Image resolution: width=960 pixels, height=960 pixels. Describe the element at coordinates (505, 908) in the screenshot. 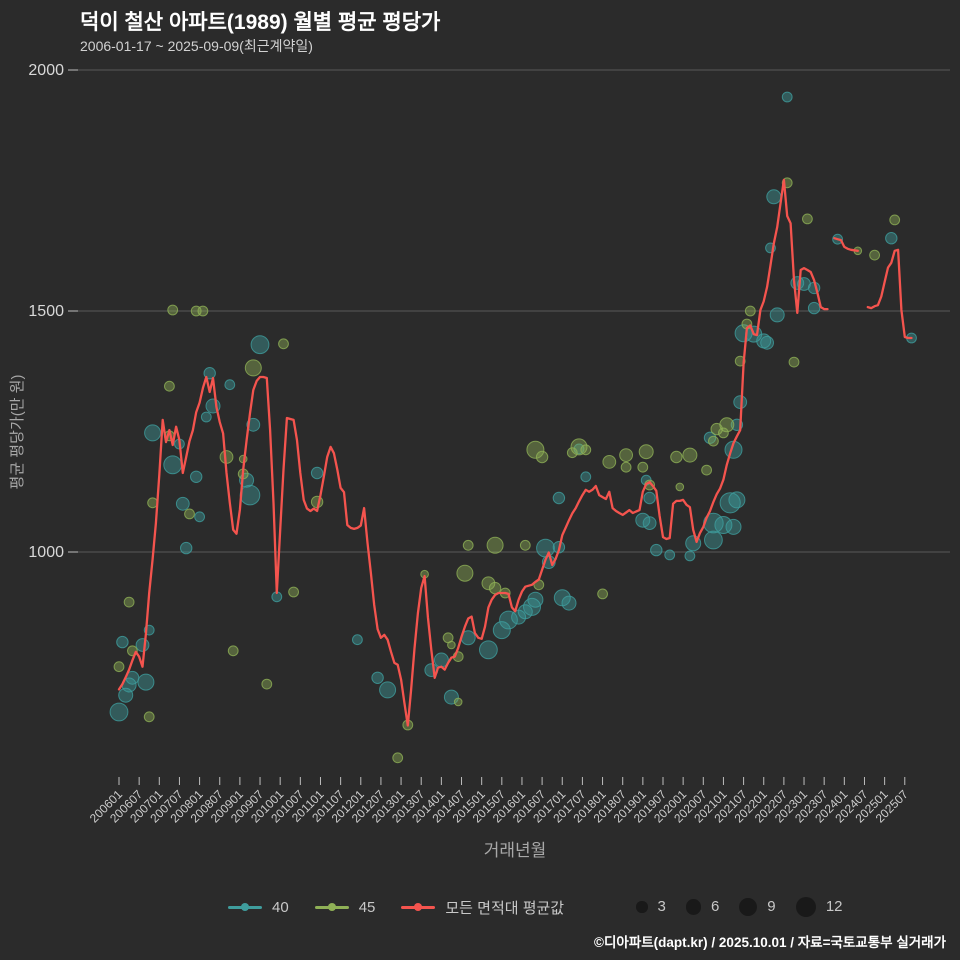

I see `legend-label: 모든 면적대 평균값` at that location.